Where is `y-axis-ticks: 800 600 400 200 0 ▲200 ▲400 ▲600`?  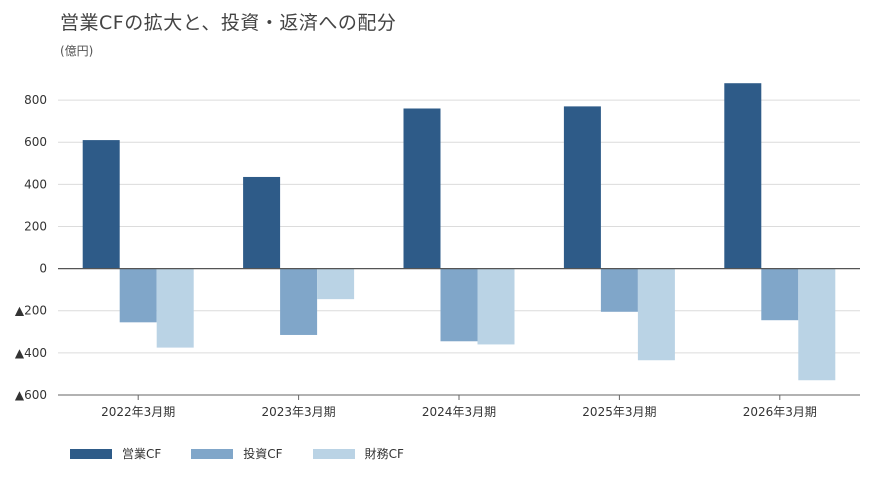 y-axis-ticks: 800 600 400 200 0 ▲200 ▲400 ▲600 is located at coordinates (31, 247).